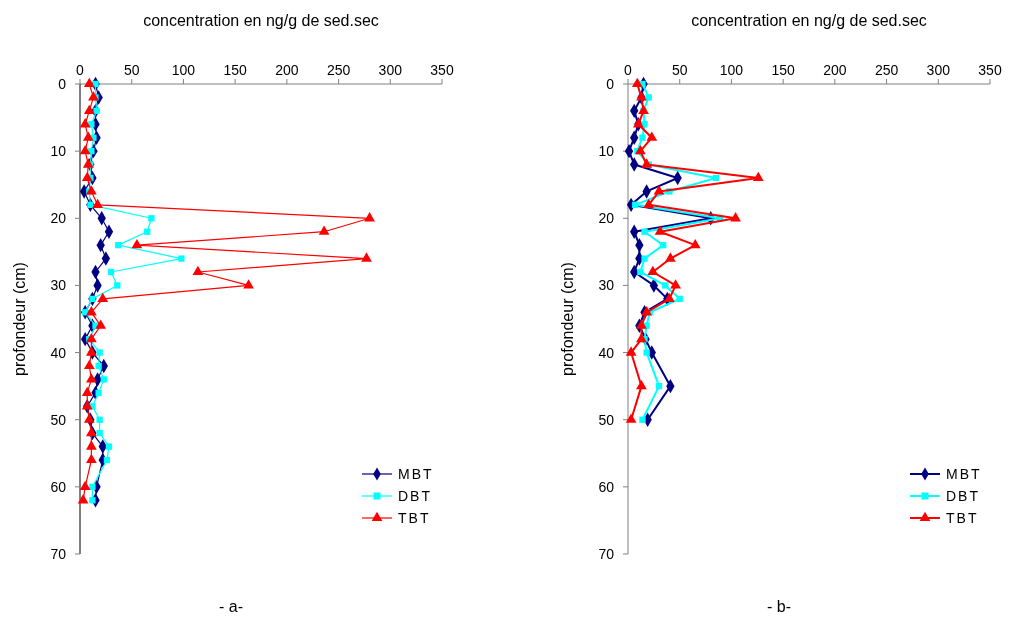 This screenshot has height=619, width=1024. What do you see at coordinates (231, 606) in the screenshot?
I see `text: - a-` at bounding box center [231, 606].